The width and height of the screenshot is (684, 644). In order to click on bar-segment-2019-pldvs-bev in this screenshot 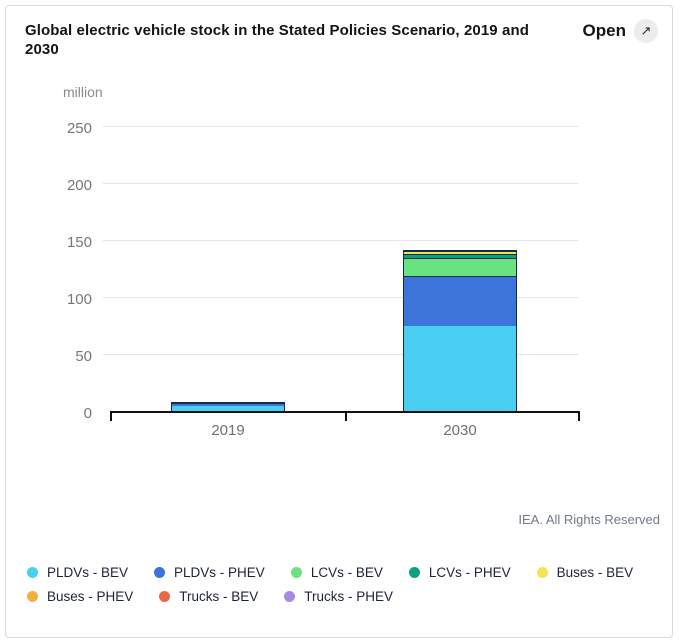, I will do `click(228, 408)`.